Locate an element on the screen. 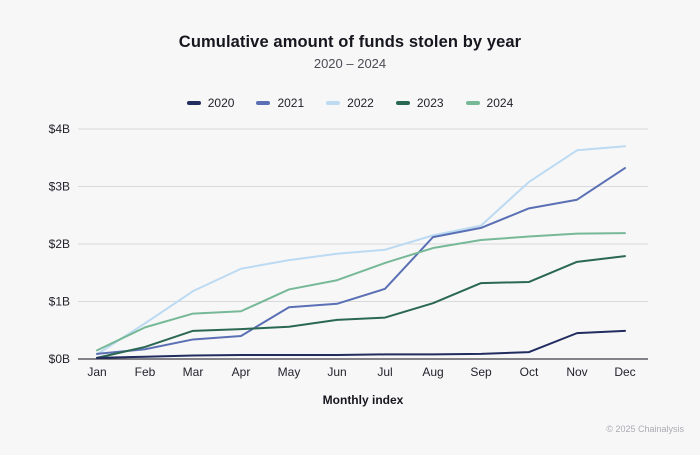 This screenshot has width=700, height=455. legend-item-2020: 2020 is located at coordinates (210, 103).